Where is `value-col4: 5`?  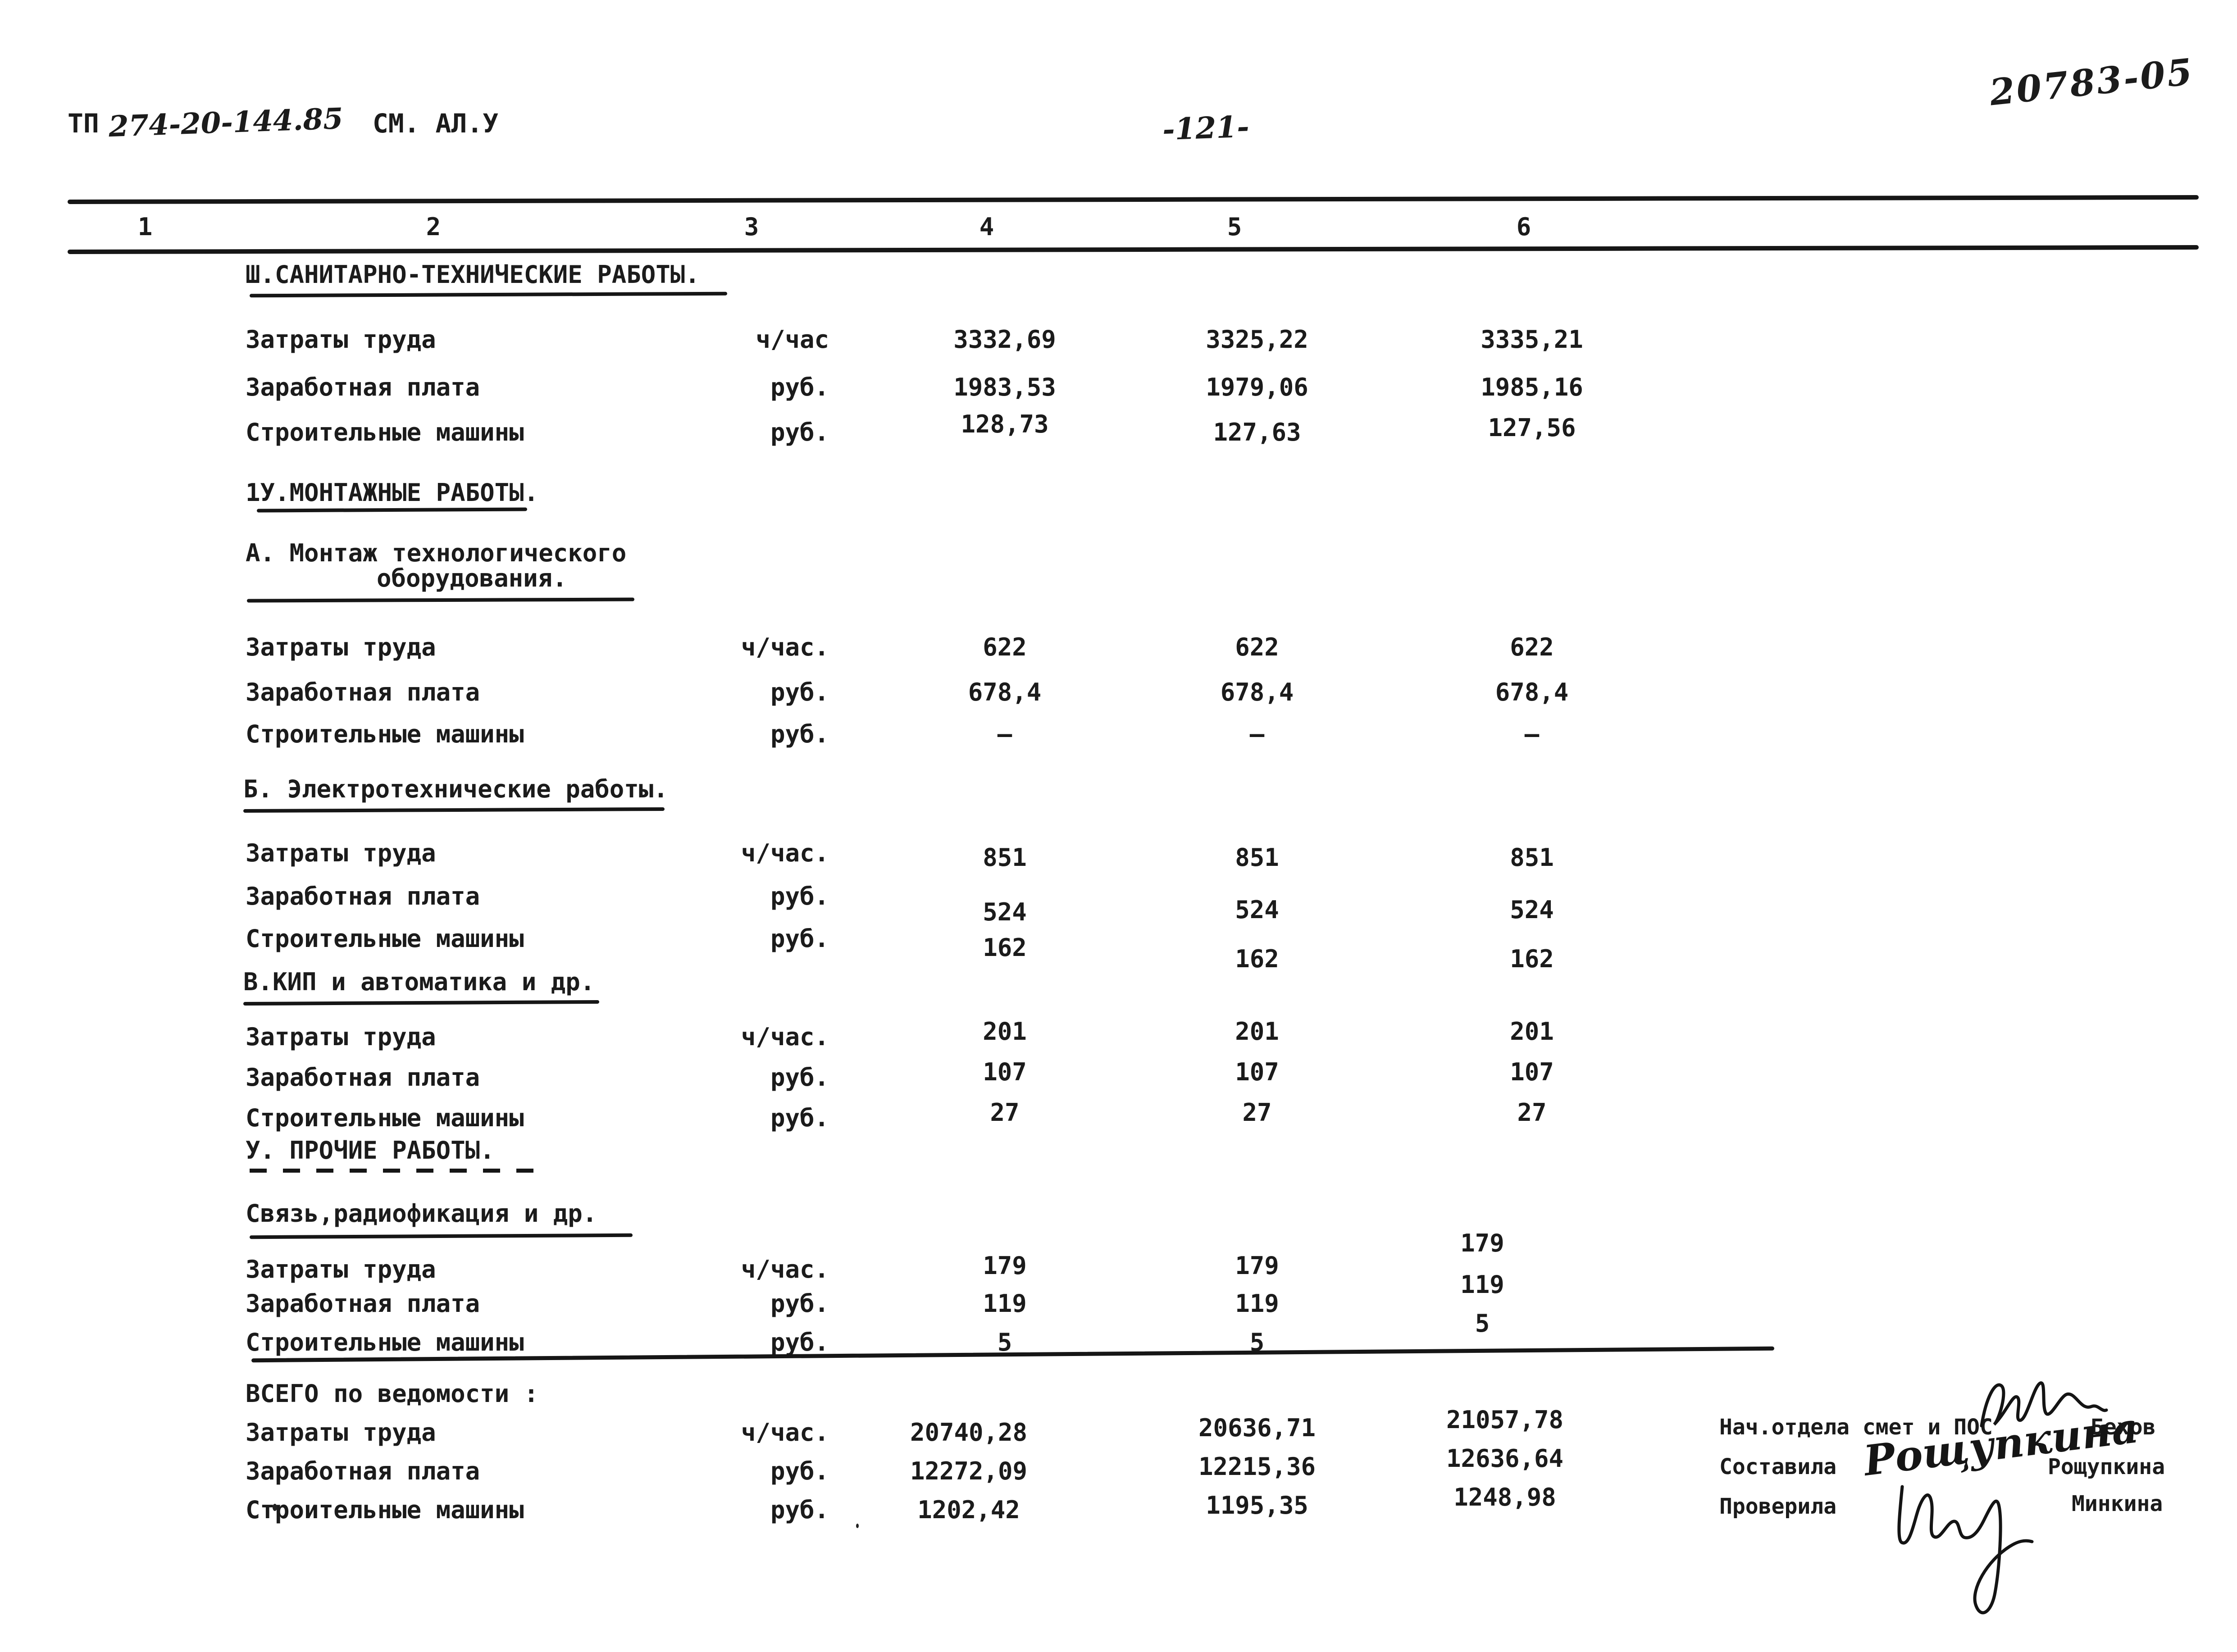 value-col4: 5 is located at coordinates (1004, 1342).